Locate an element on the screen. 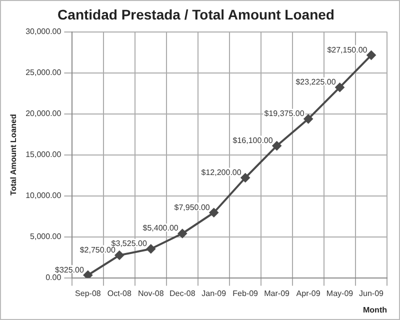 Image resolution: width=400 pixels, height=320 pixels. data-label: $27,150.00 is located at coordinates (347, 49).